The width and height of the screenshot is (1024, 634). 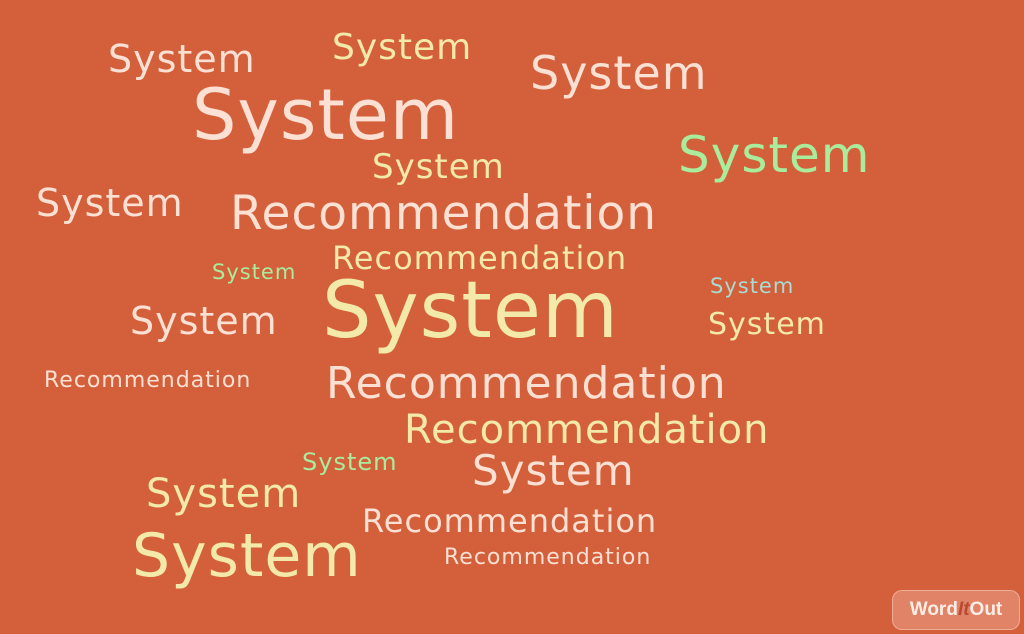 What do you see at coordinates (986, 609) in the screenshot?
I see `logo-text-out: Out` at bounding box center [986, 609].